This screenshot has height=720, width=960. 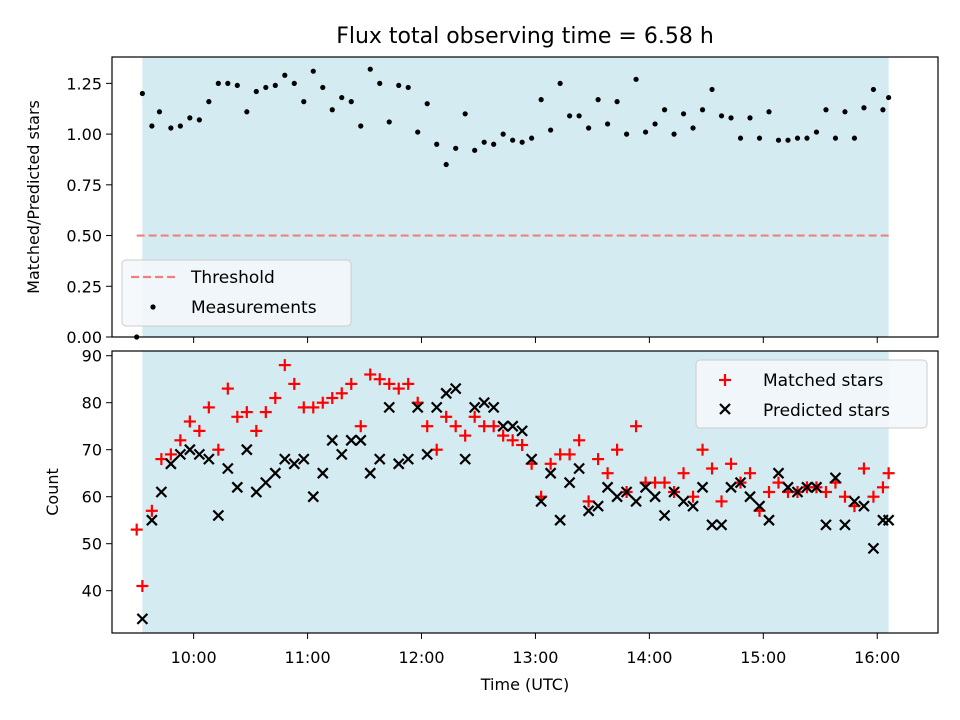 I want to click on y-tick-label: 0.50, so click(x=84, y=236).